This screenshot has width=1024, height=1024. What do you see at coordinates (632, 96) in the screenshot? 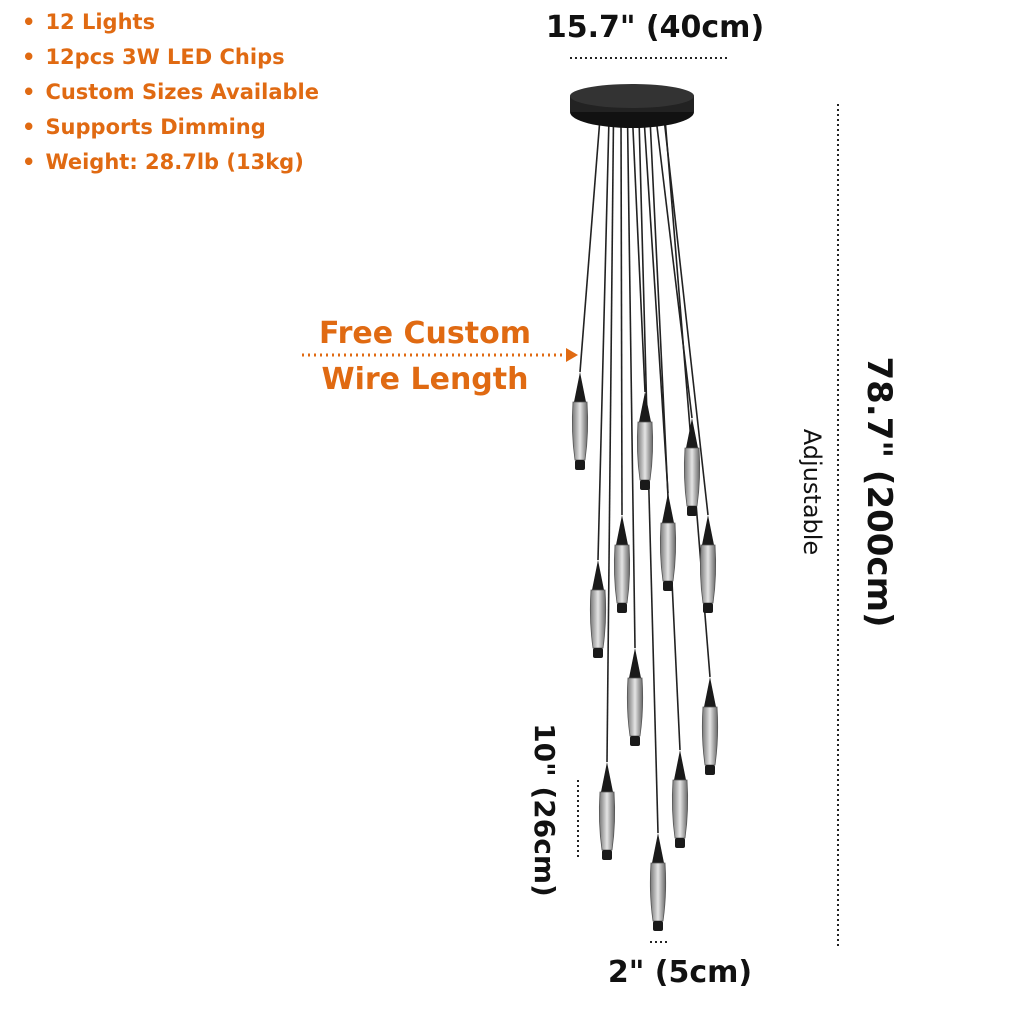
I see `canopy-top` at bounding box center [632, 96].